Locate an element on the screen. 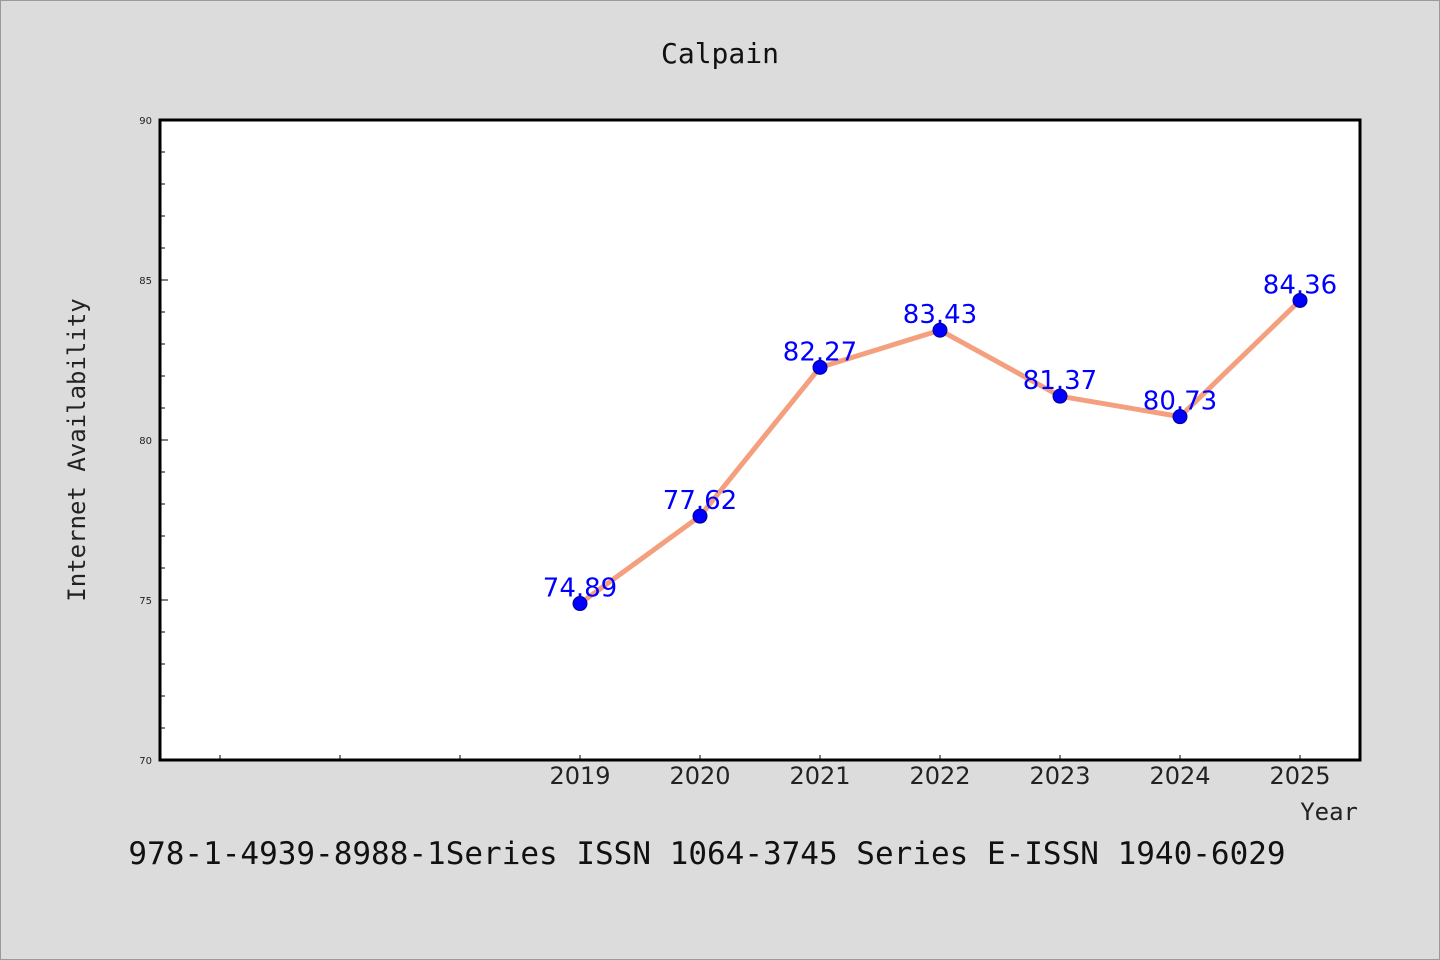  x-tick-label: 2022 is located at coordinates (939, 776).